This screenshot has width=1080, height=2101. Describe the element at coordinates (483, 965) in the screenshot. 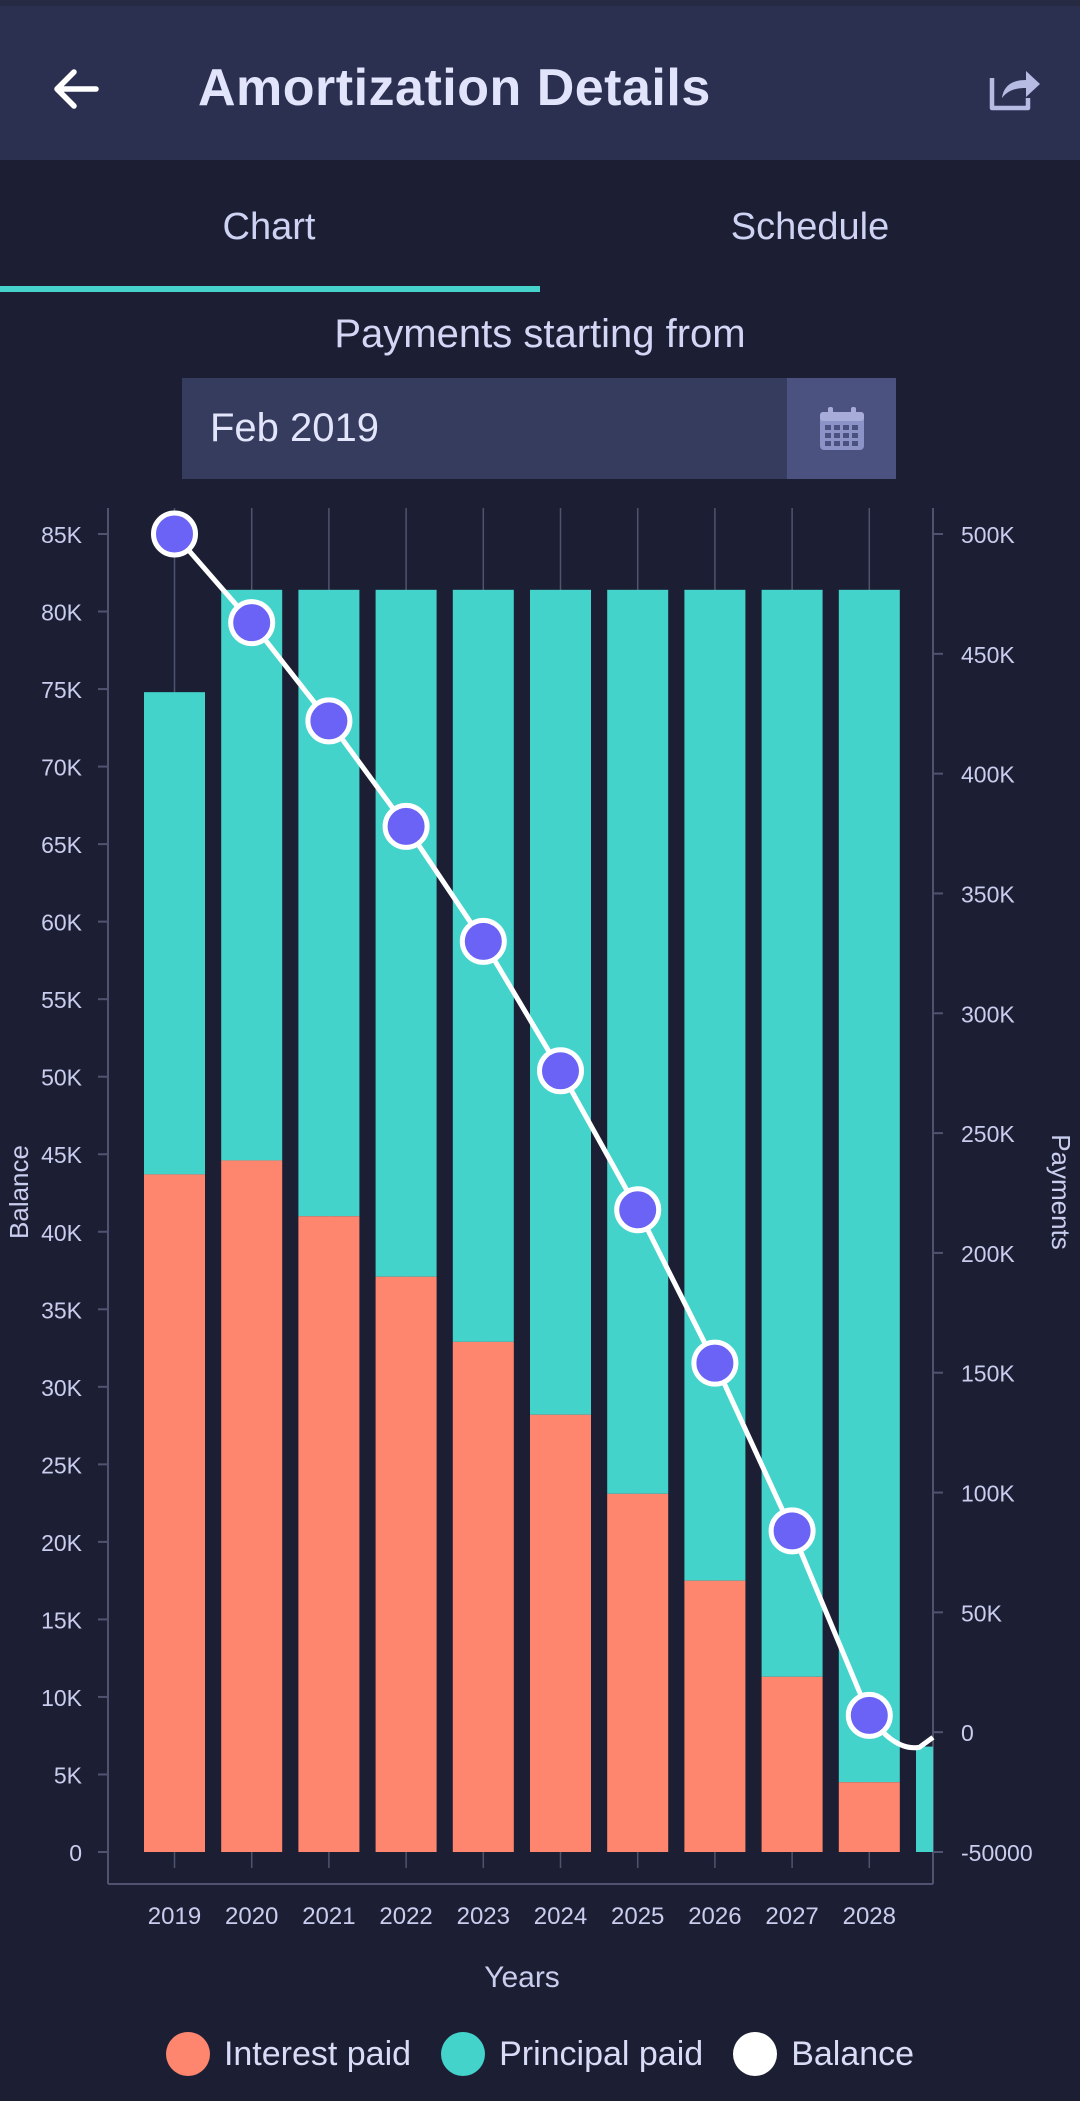

I see `bar-principal-2023` at that location.